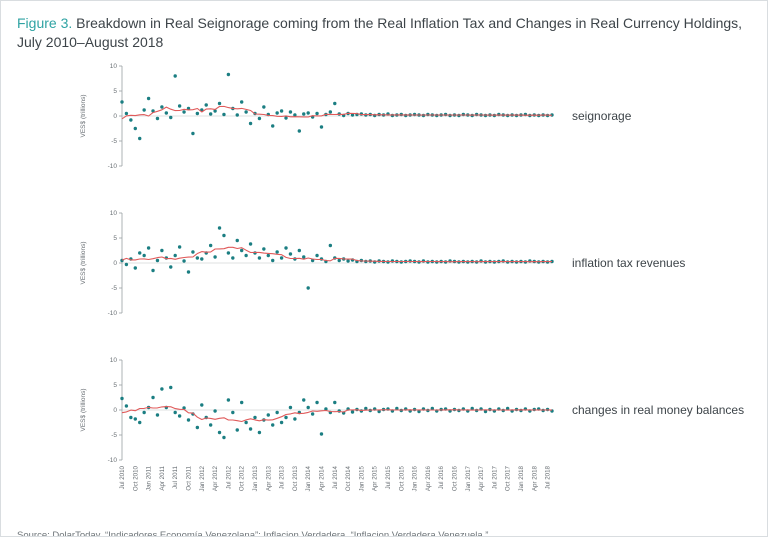 The width and height of the screenshot is (768, 537). What do you see at coordinates (317, 263) in the screenshot?
I see `inflation-tax-chart: 10 5 0 -5 -10 VES$ (trillions)` at bounding box center [317, 263].